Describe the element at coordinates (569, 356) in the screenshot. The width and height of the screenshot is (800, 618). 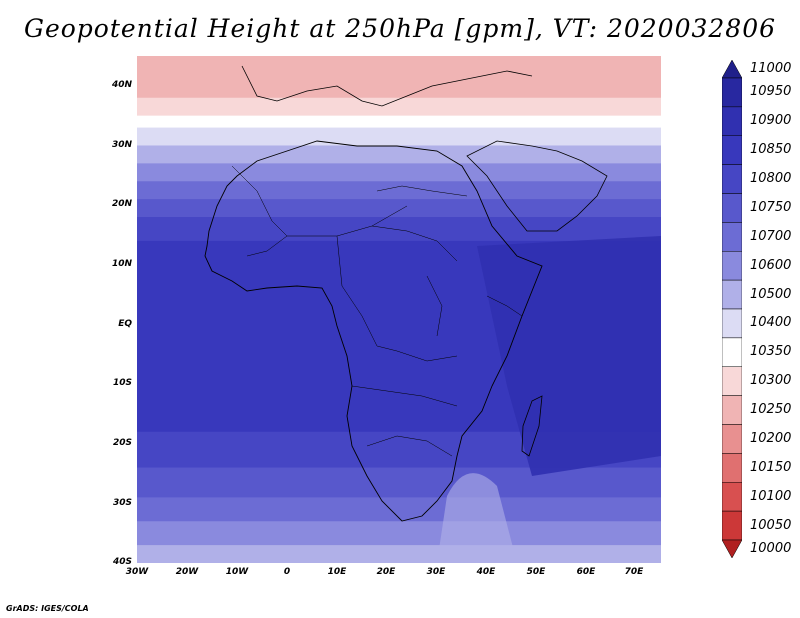
I see `high-height-region` at that location.